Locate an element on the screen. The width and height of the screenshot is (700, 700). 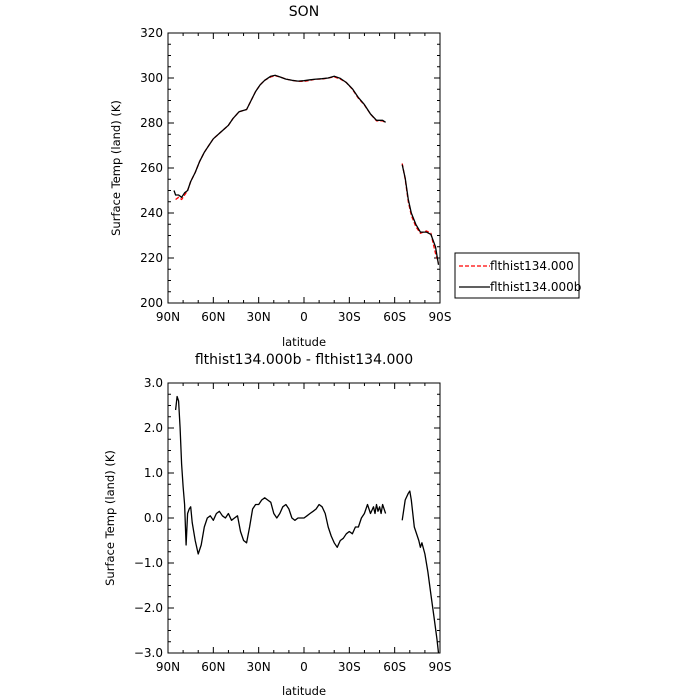
top-y-tick-label: 260 is located at coordinates (151, 168).